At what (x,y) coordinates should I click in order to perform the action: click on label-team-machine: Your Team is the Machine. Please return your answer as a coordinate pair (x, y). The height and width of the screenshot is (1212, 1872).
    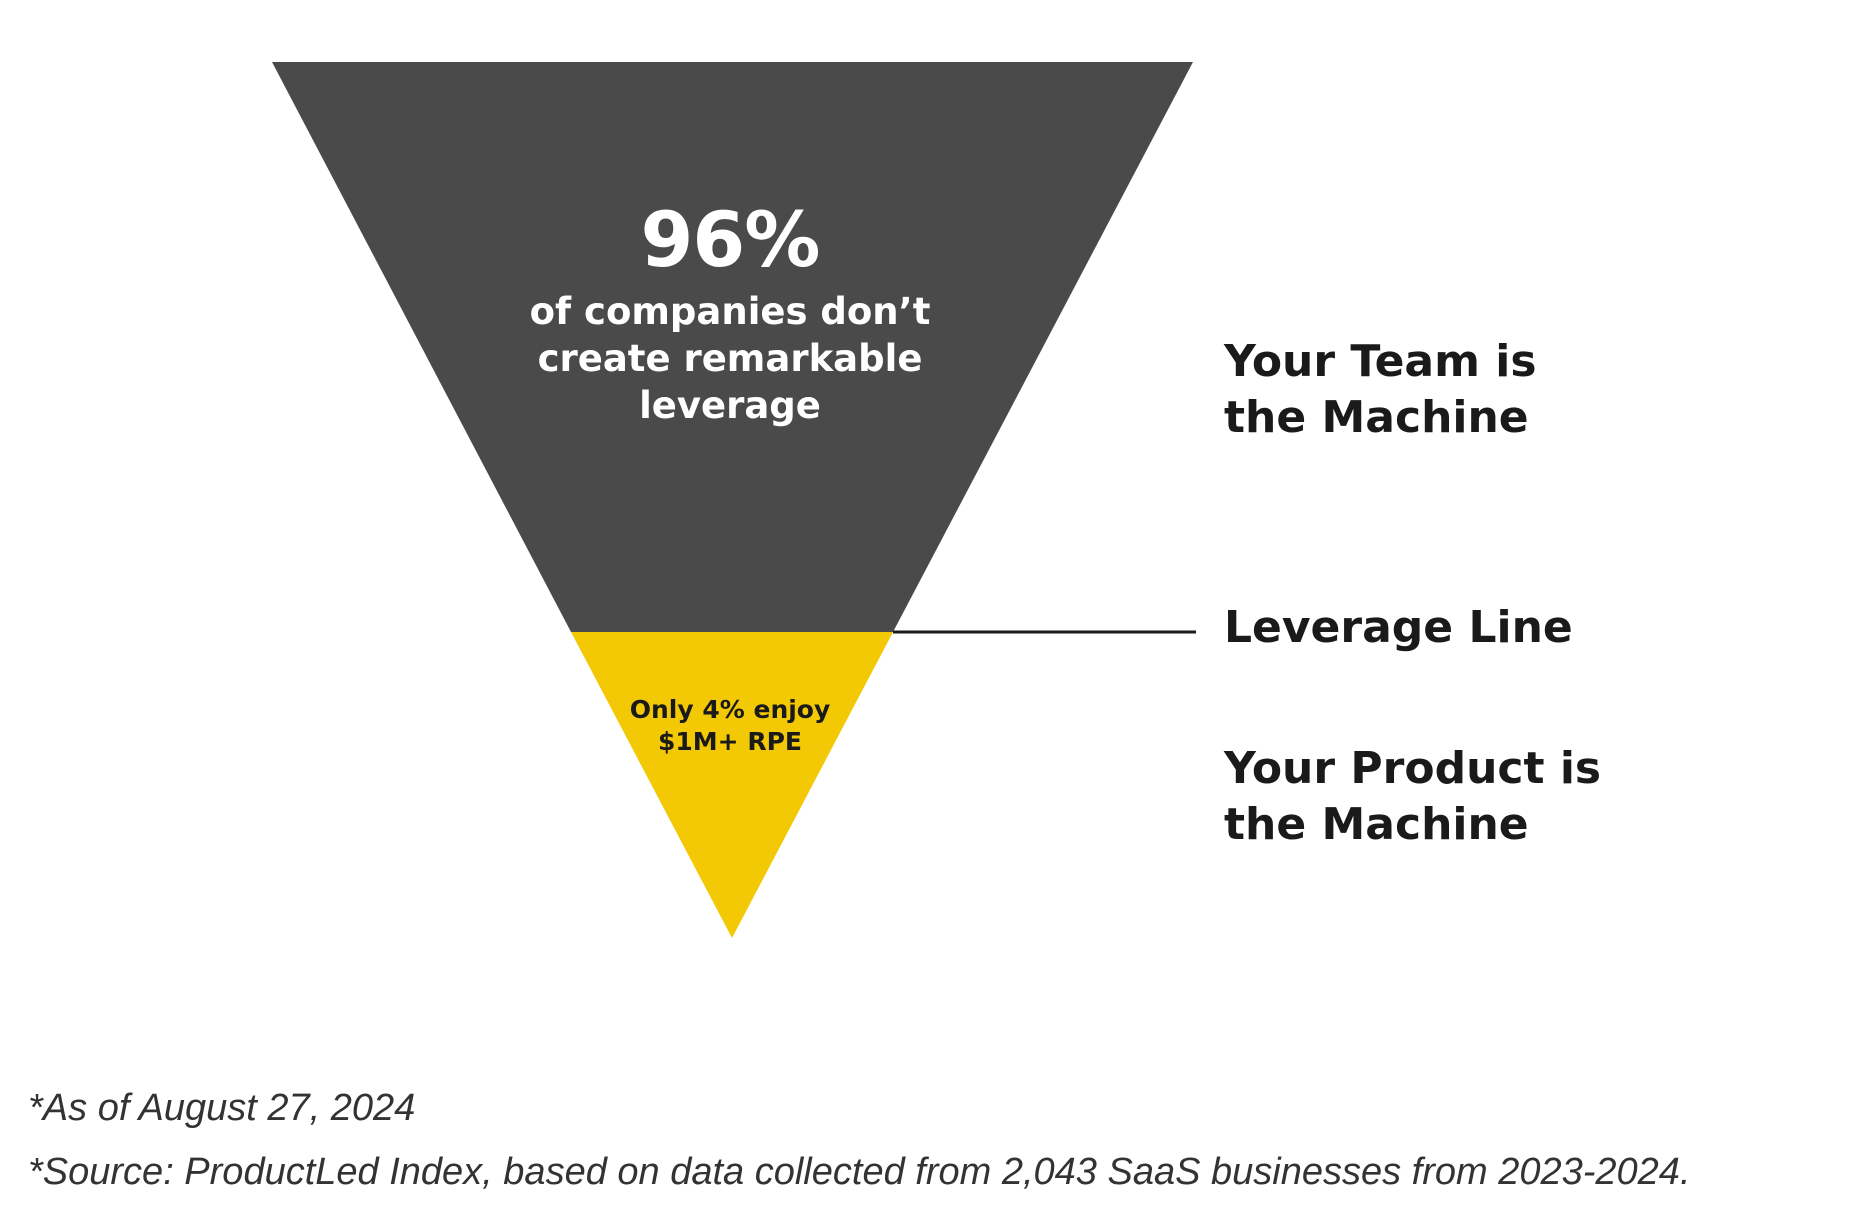
    Looking at the image, I should click on (1380, 389).